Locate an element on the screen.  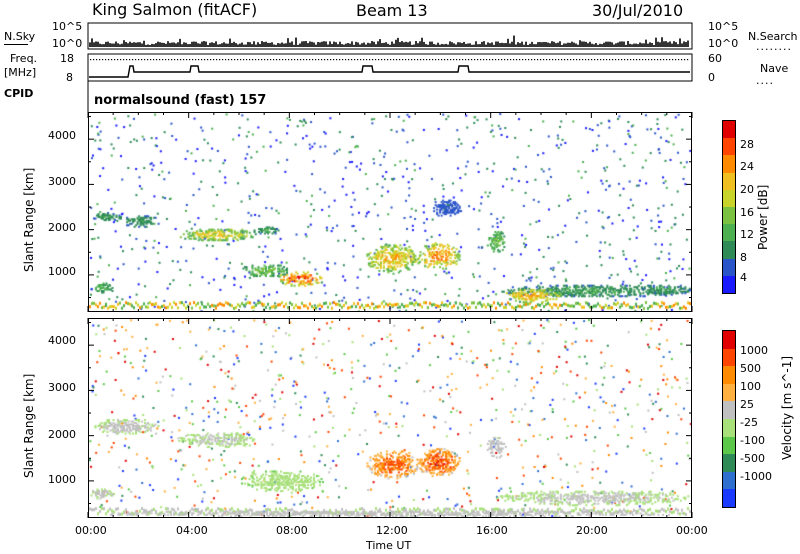
nsearch-tick-top: 10^5 is located at coordinates (723, 26).